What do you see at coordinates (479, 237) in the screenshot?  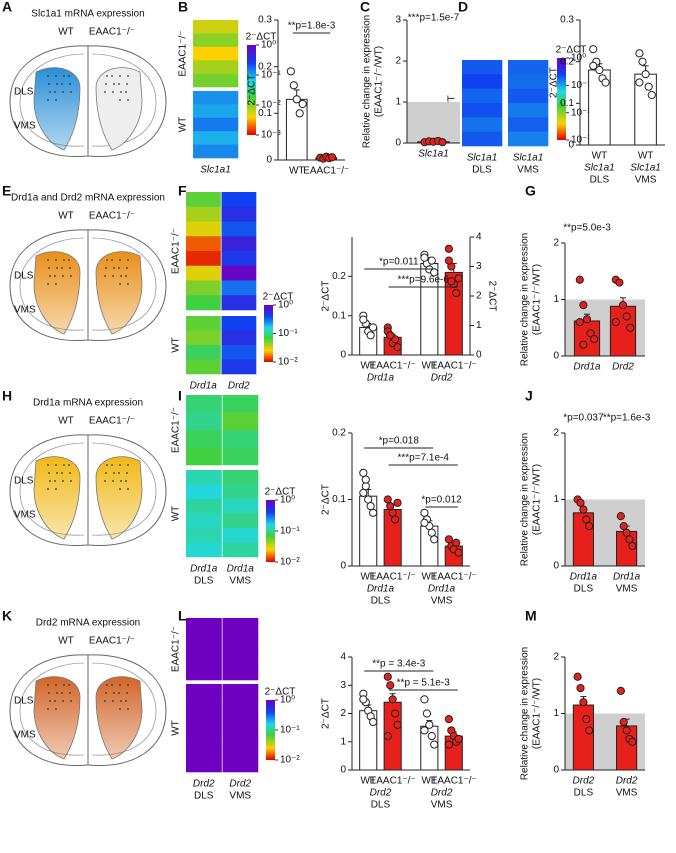 I see `y2-tick-label: 4` at bounding box center [479, 237].